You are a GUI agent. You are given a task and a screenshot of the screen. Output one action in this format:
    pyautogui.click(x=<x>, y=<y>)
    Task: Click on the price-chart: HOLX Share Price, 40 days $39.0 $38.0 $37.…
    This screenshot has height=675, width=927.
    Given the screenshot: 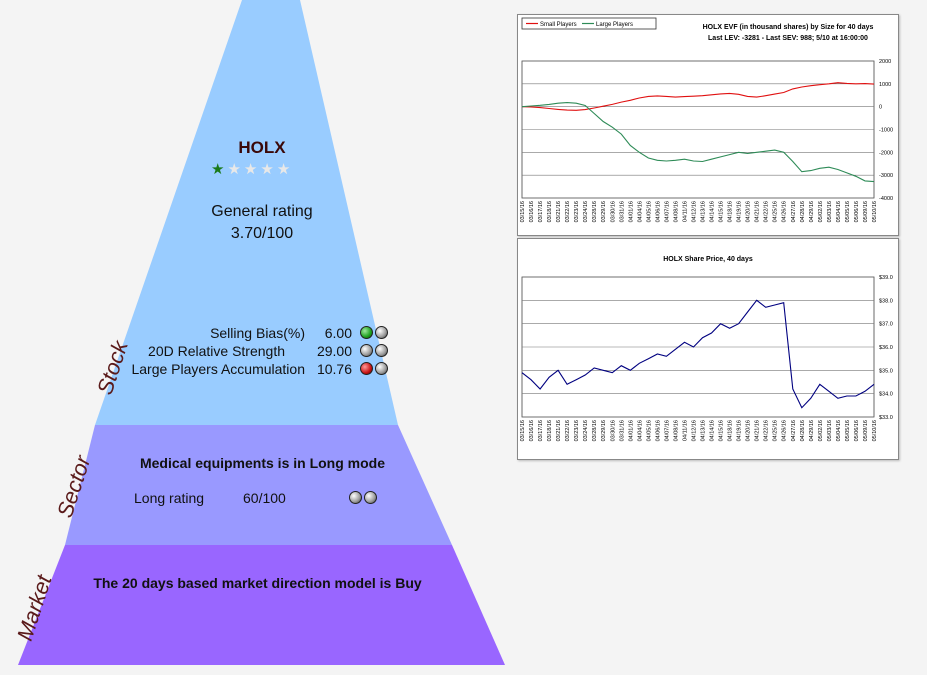 What is the action you would take?
    pyautogui.click(x=706, y=348)
    